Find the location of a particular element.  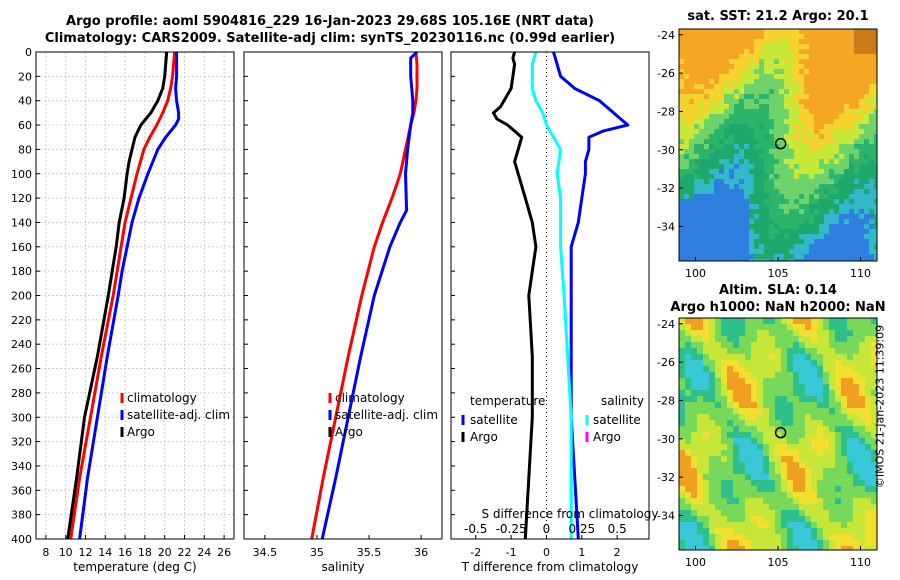

sla-map-ytick-label: -28 is located at coordinates (666, 400).